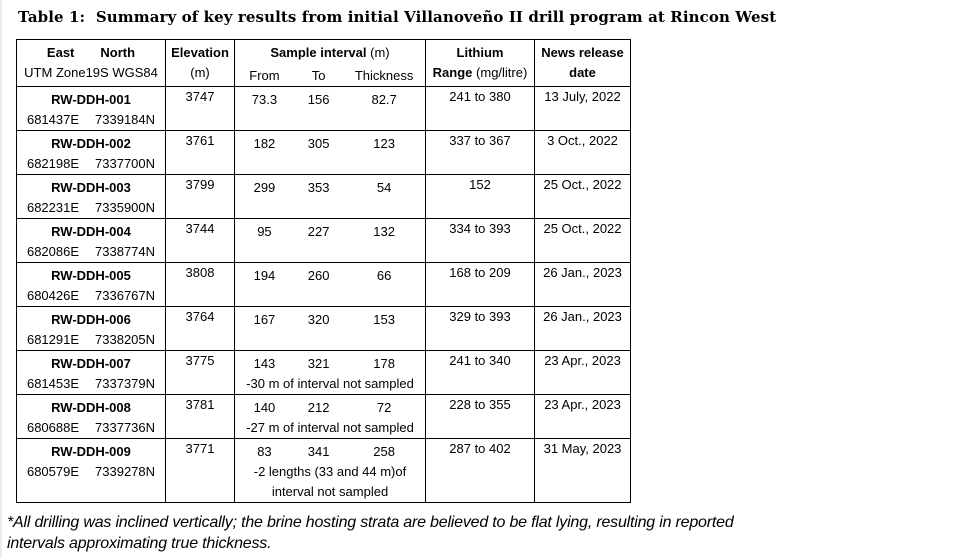 This screenshot has width=953, height=557. What do you see at coordinates (91, 72) in the screenshot?
I see `header-datum-label: UTM Zone19S WGS84` at bounding box center [91, 72].